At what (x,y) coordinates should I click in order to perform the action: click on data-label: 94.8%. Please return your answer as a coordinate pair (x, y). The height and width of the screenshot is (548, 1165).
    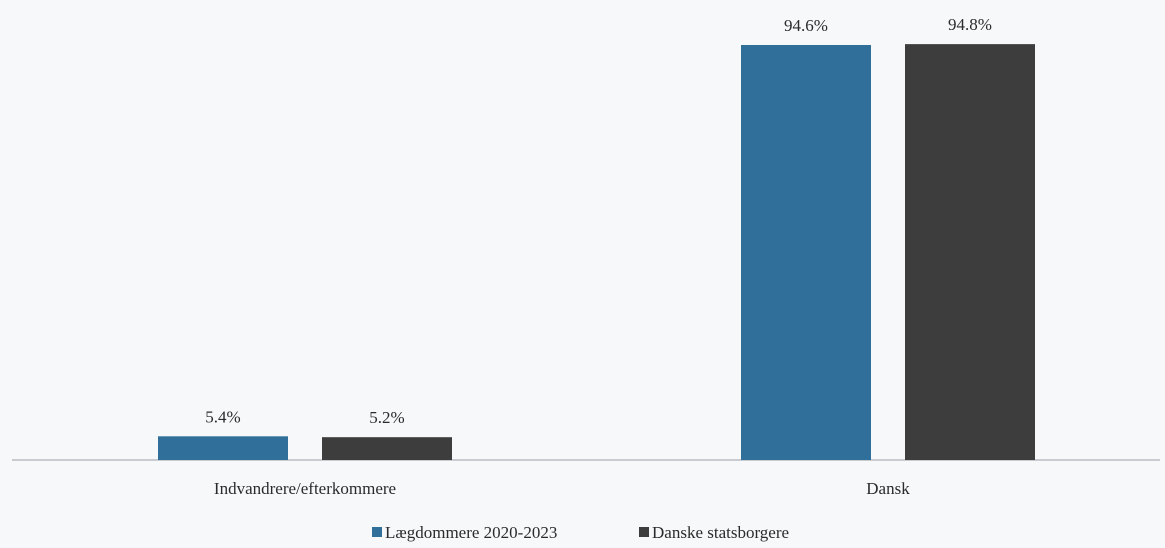
    Looking at the image, I should click on (970, 24).